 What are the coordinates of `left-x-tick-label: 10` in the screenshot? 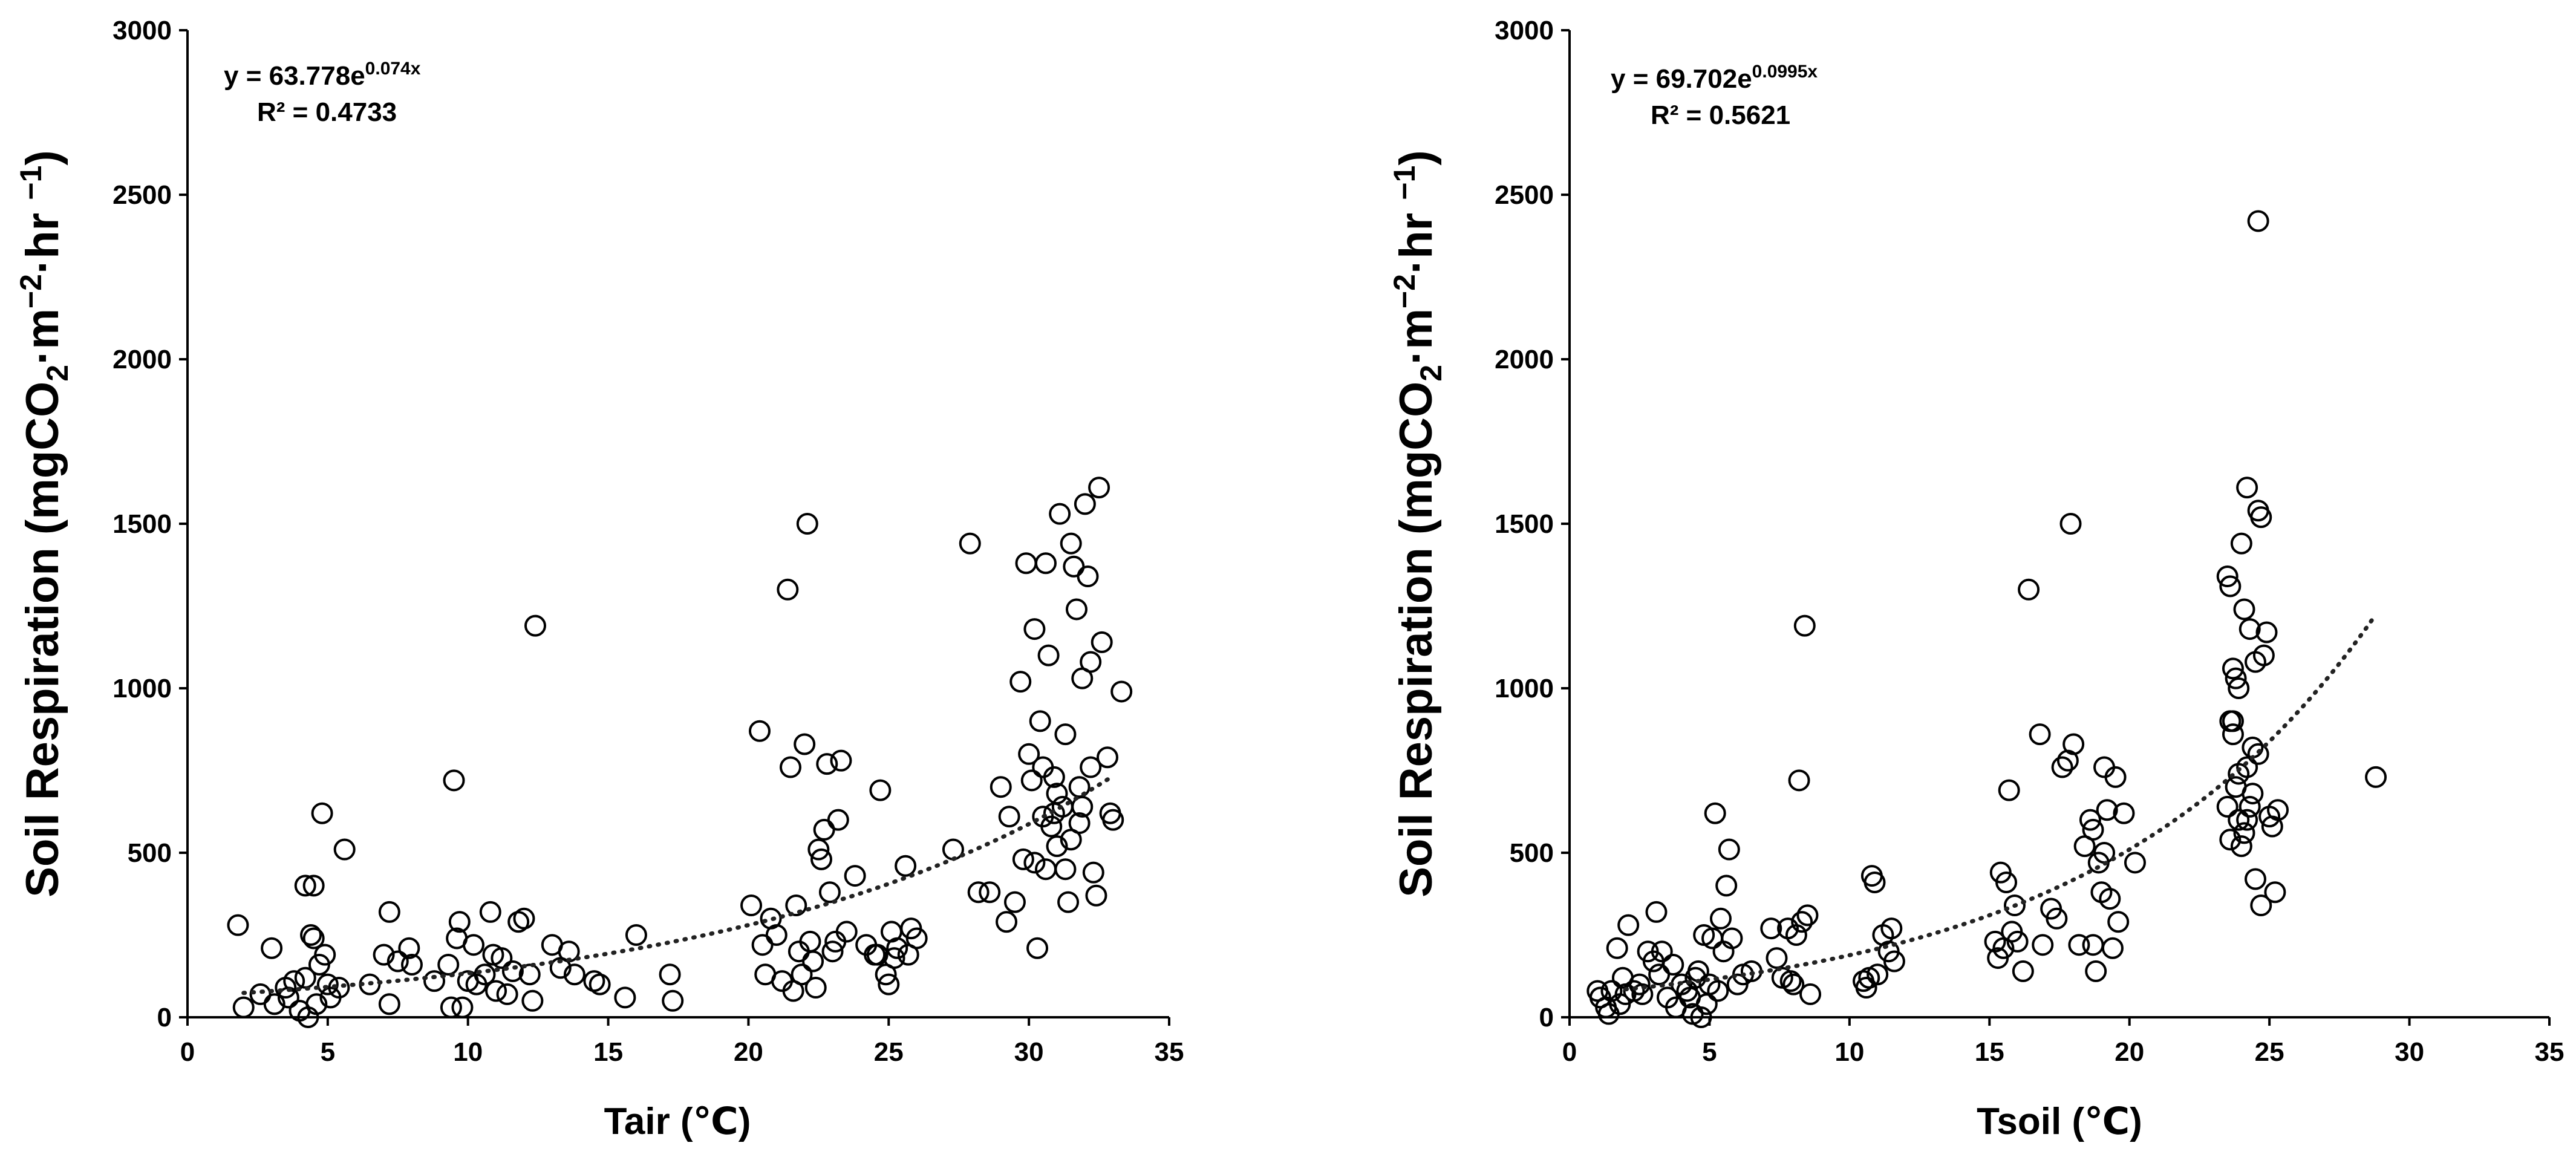 It's located at (468, 1052).